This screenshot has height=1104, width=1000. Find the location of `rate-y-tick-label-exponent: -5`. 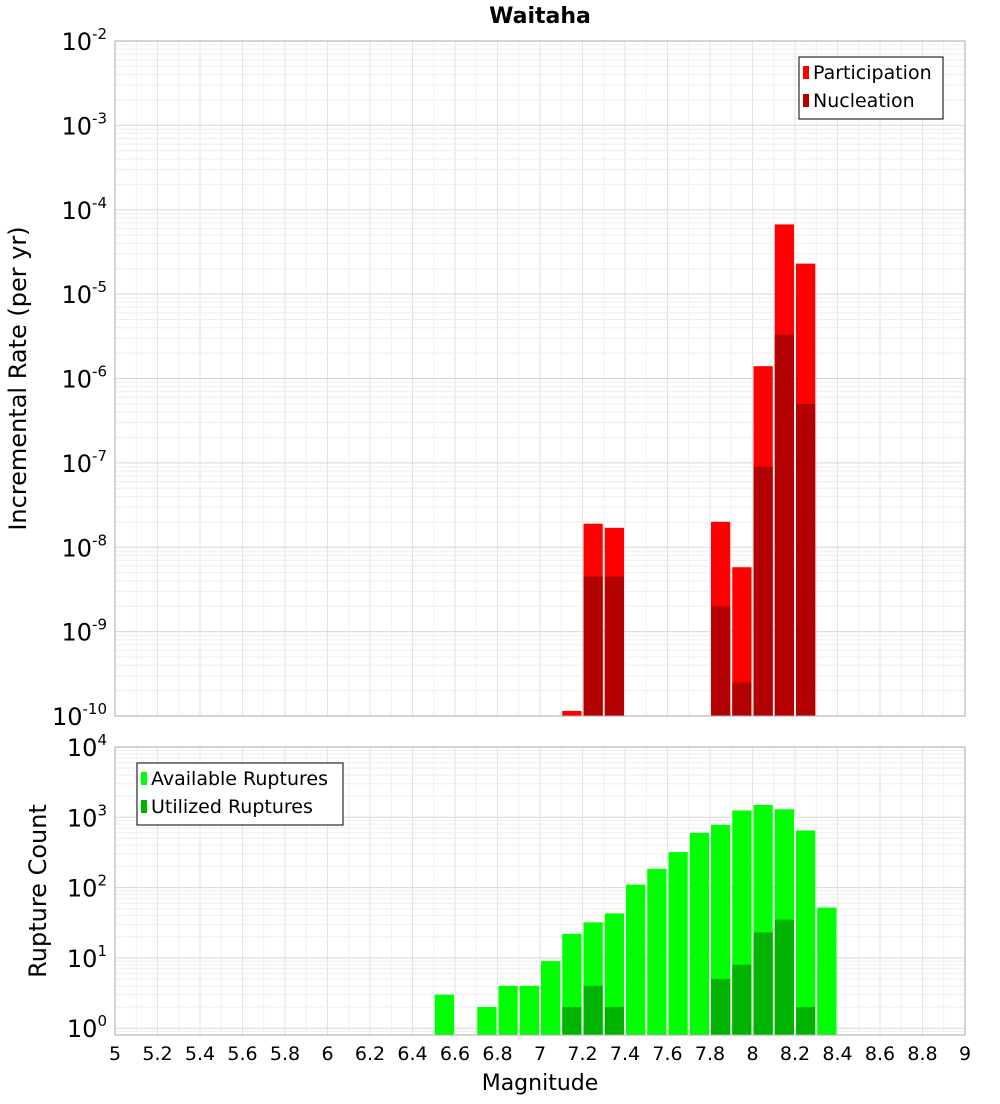

rate-y-tick-label-exponent: -5 is located at coordinates (99, 287).